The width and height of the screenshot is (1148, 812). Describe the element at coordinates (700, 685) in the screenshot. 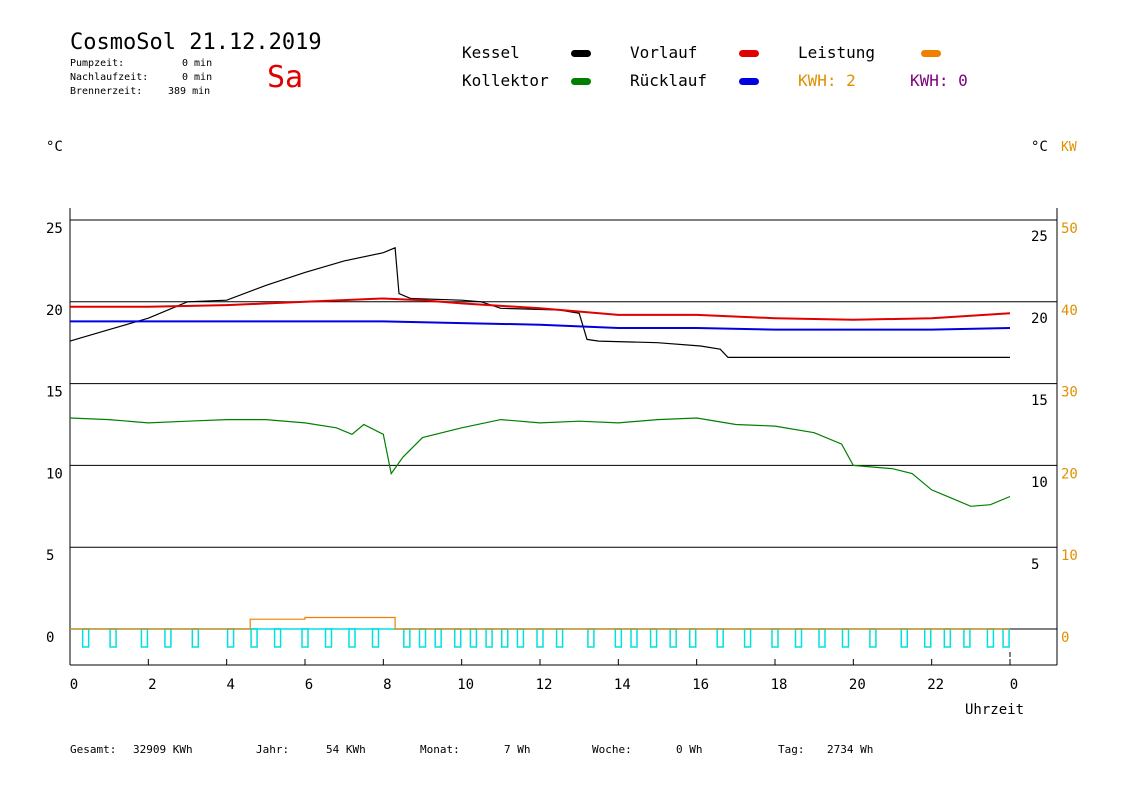

I see `x-tick-label: 16` at that location.